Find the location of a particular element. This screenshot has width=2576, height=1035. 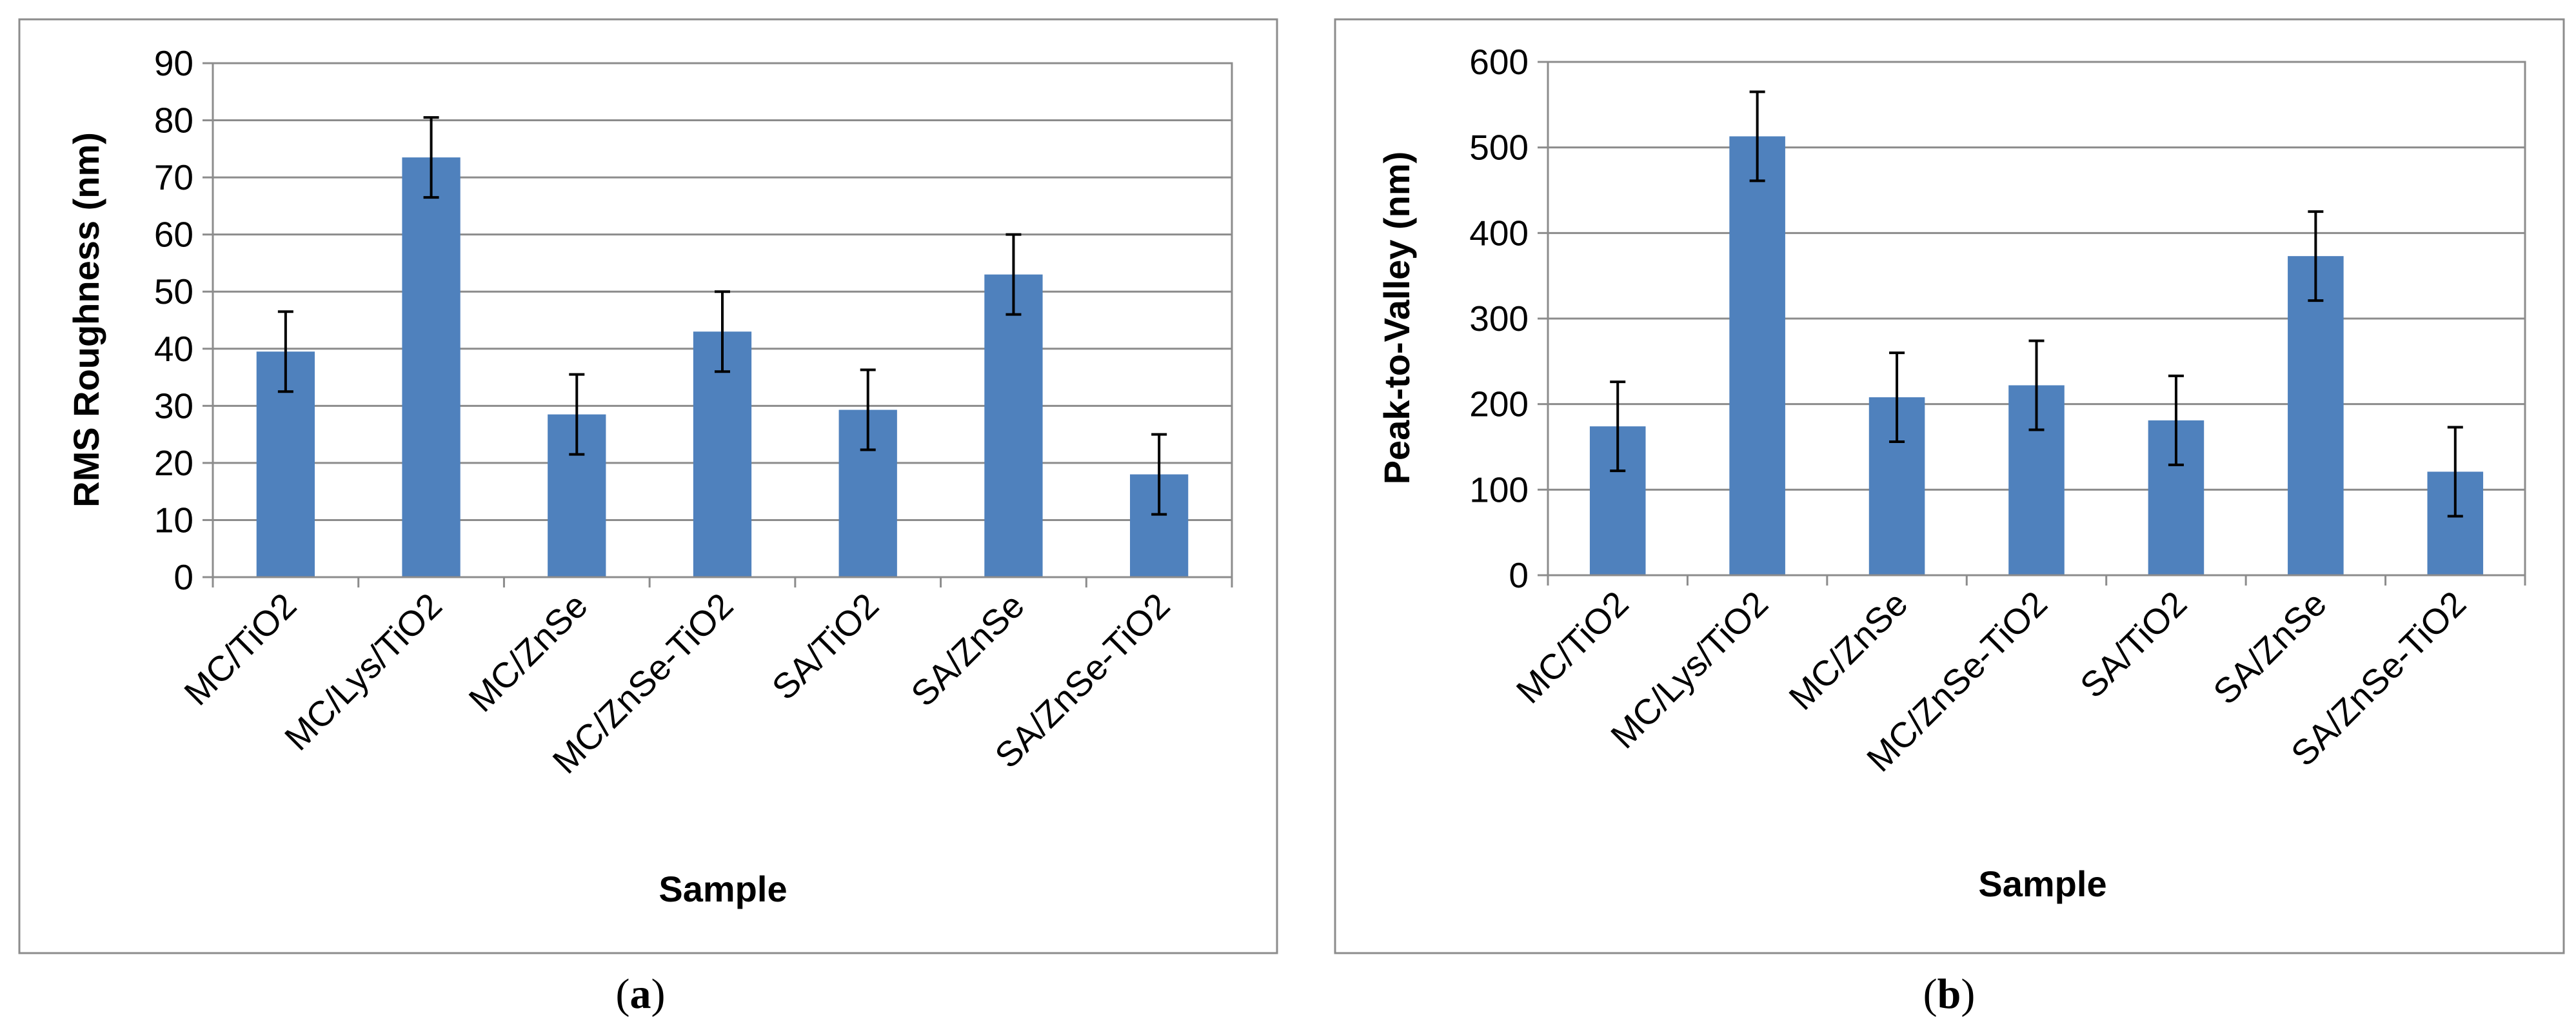

panel-a-error-bar-mc-tio2 is located at coordinates (285, 351).